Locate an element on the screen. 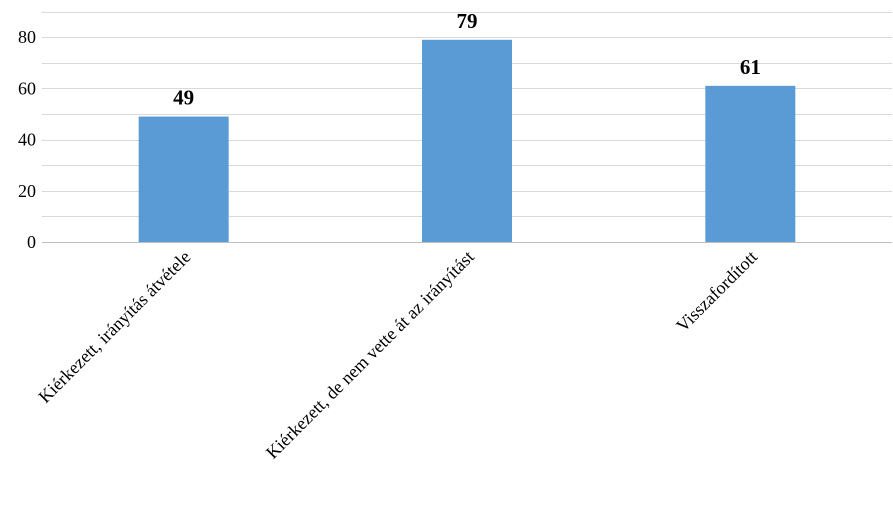 This screenshot has height=505, width=893. y-tick-label-20: 20 is located at coordinates (27, 191).